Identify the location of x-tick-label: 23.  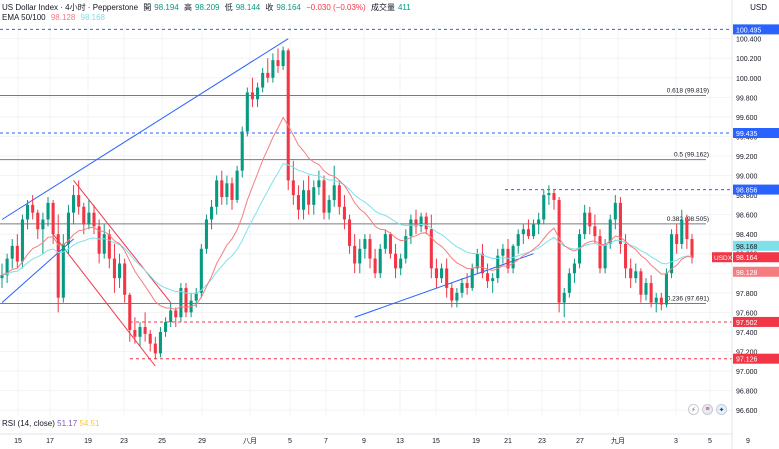
(124, 441).